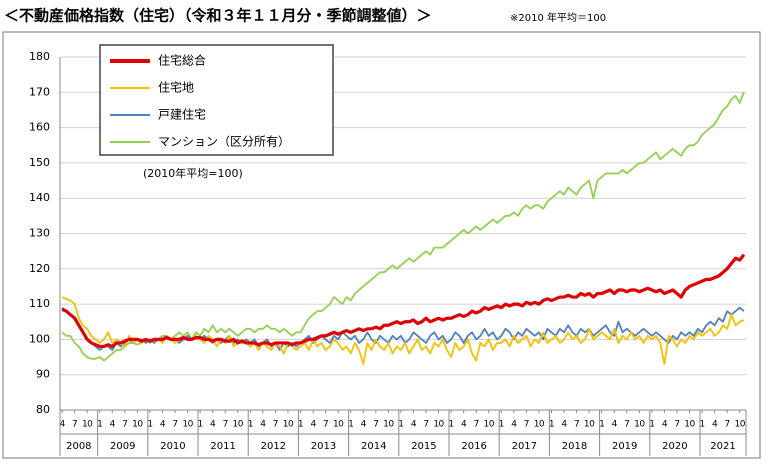 The width and height of the screenshot is (768, 465). Describe the element at coordinates (122, 446) in the screenshot. I see `year-label: 2009` at that location.